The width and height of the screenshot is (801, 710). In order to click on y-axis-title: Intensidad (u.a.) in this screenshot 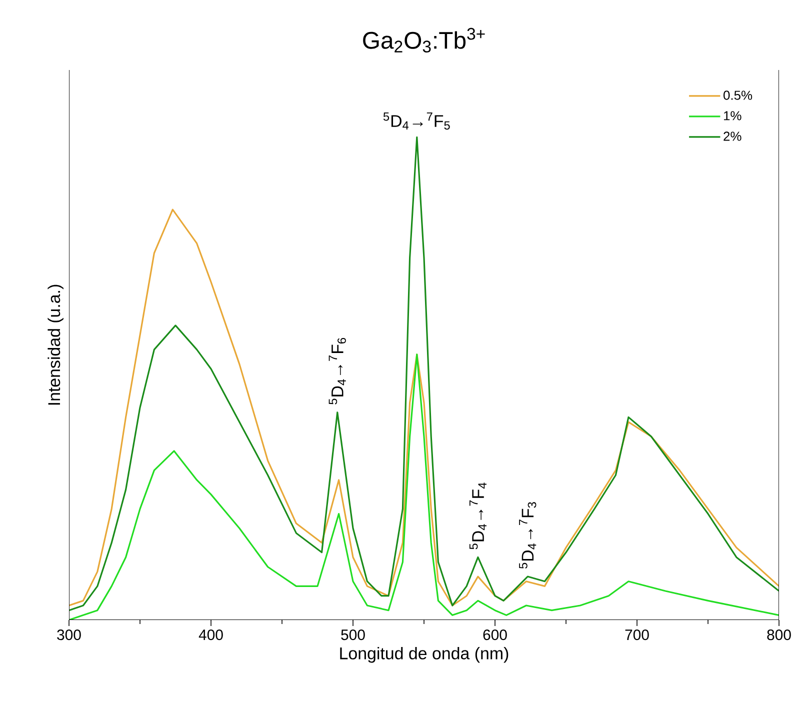, I will do `click(56, 344)`.